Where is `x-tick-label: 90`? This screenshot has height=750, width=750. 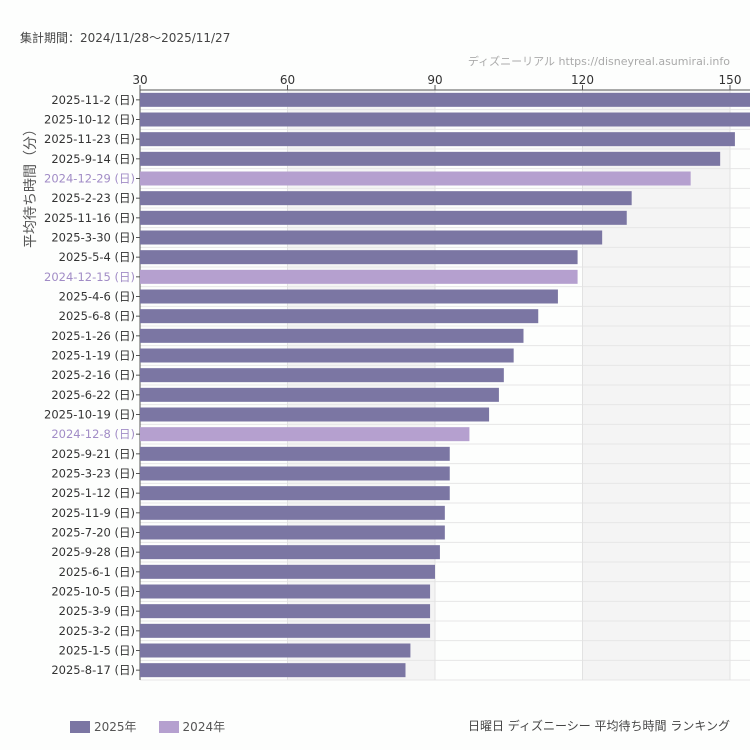
x-tick-label: 90 is located at coordinates (434, 80).